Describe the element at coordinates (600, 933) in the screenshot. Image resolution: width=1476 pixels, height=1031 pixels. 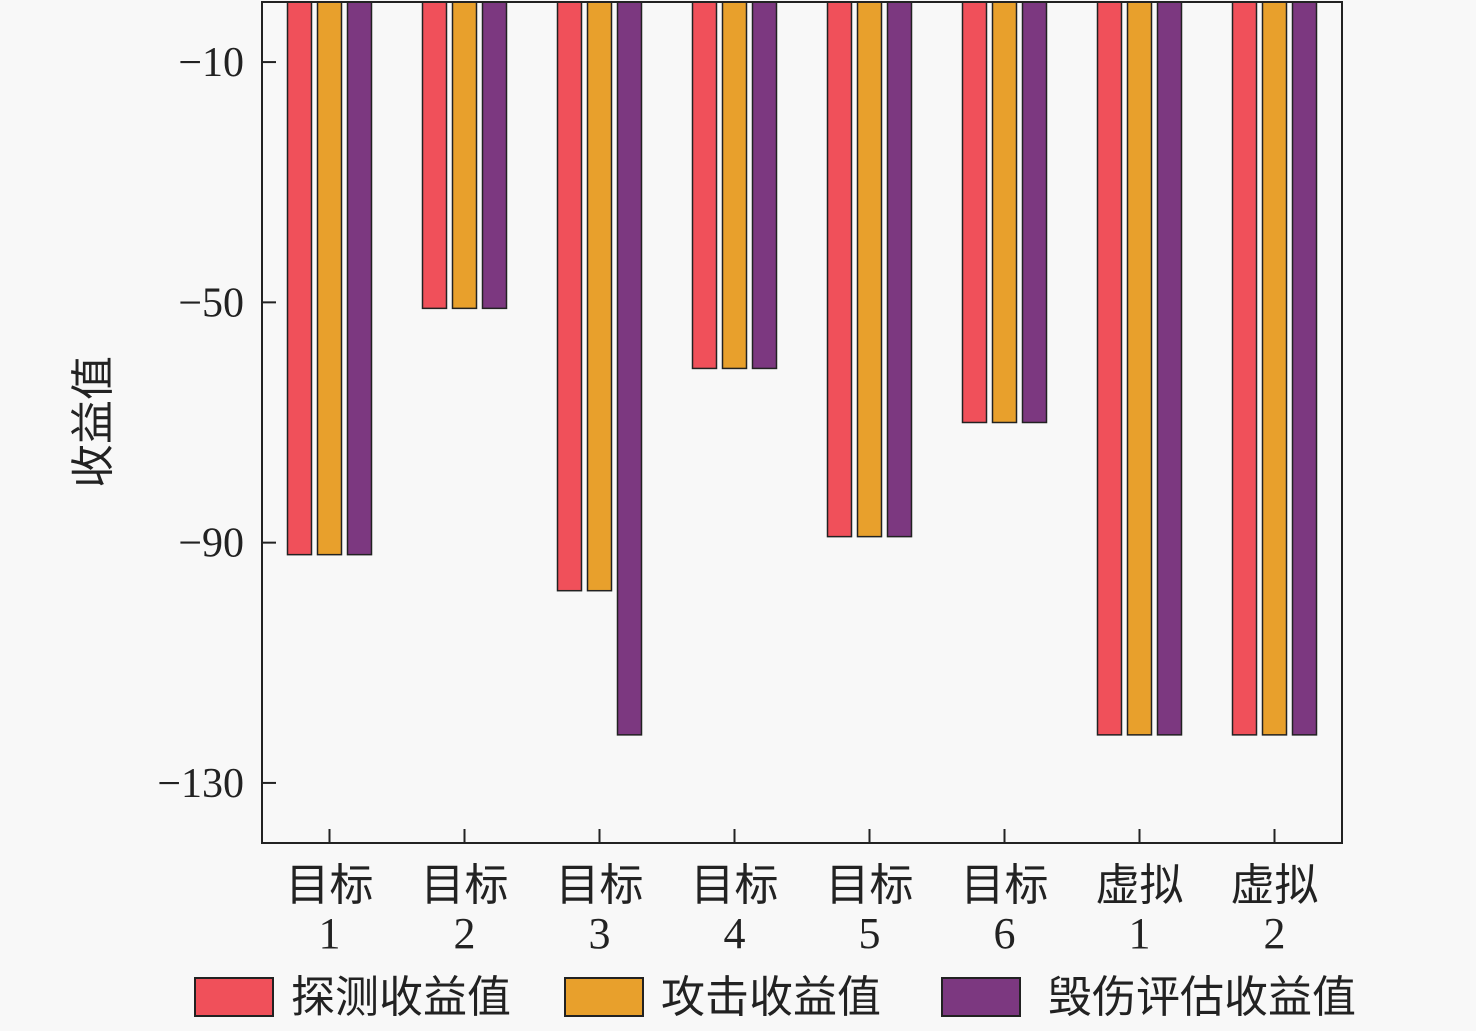
I see `x-tick-label-number: 3` at that location.